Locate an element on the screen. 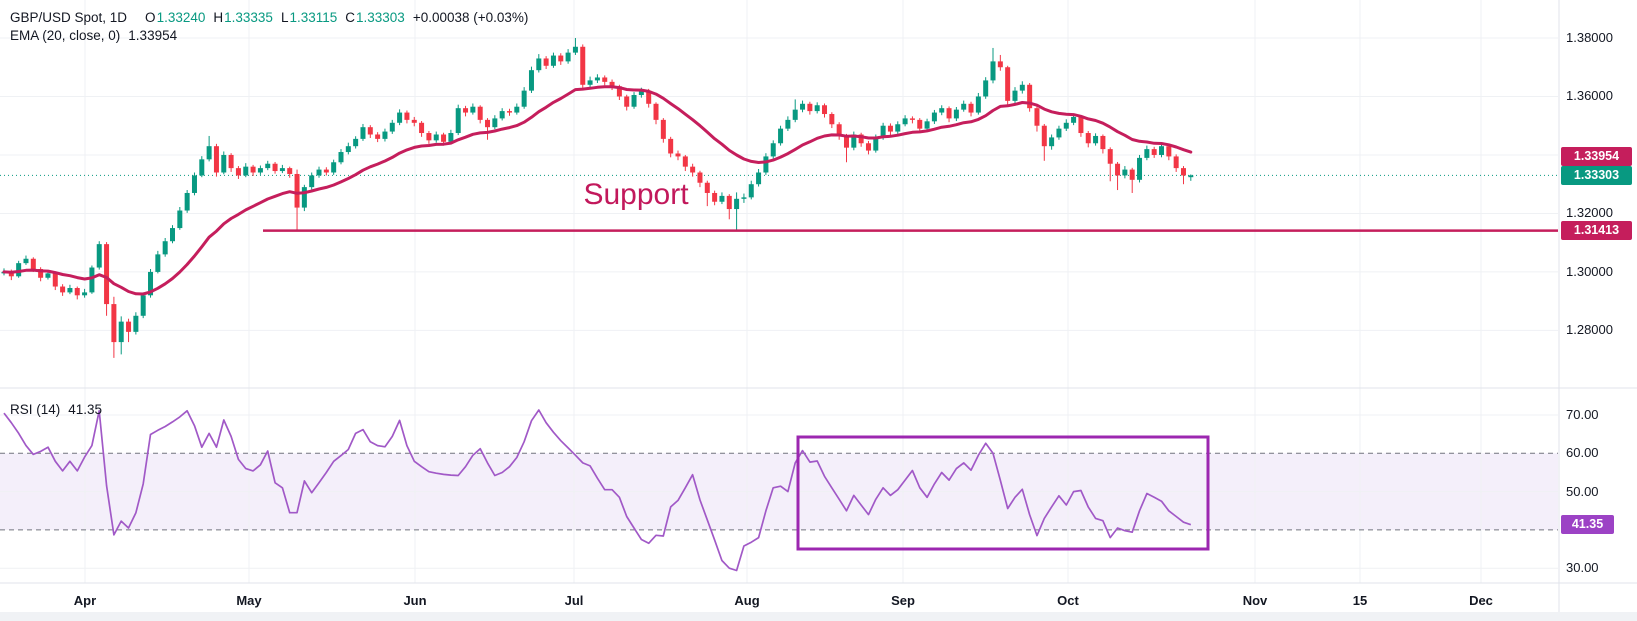  low-value: 1.33115 is located at coordinates (313, 17).